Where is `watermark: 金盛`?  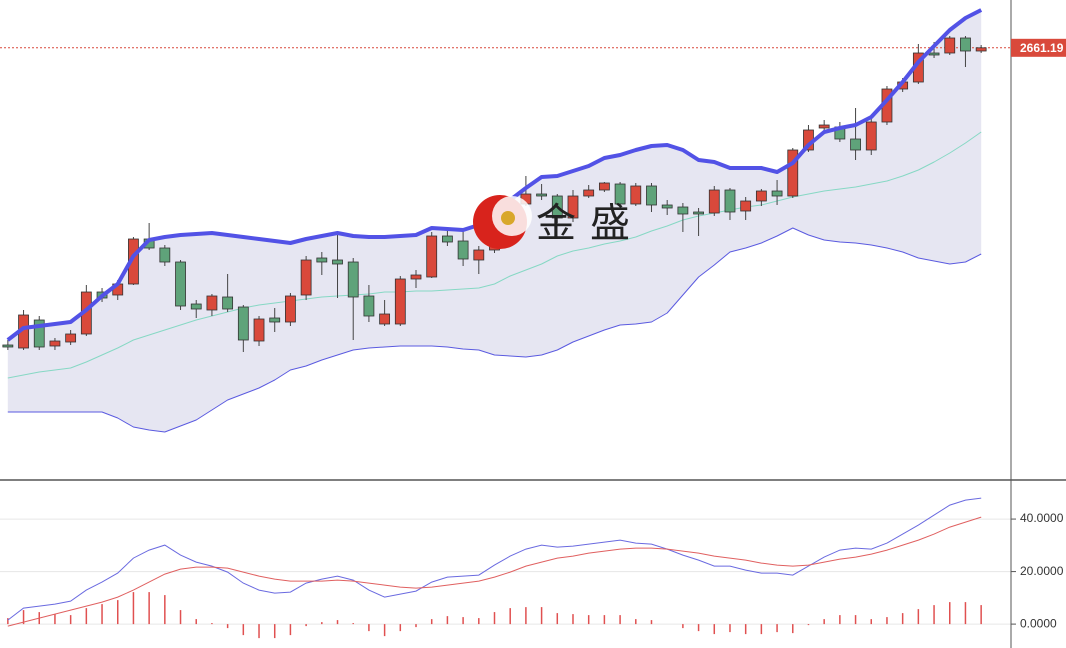
watermark: 金盛 is located at coordinates (590, 224).